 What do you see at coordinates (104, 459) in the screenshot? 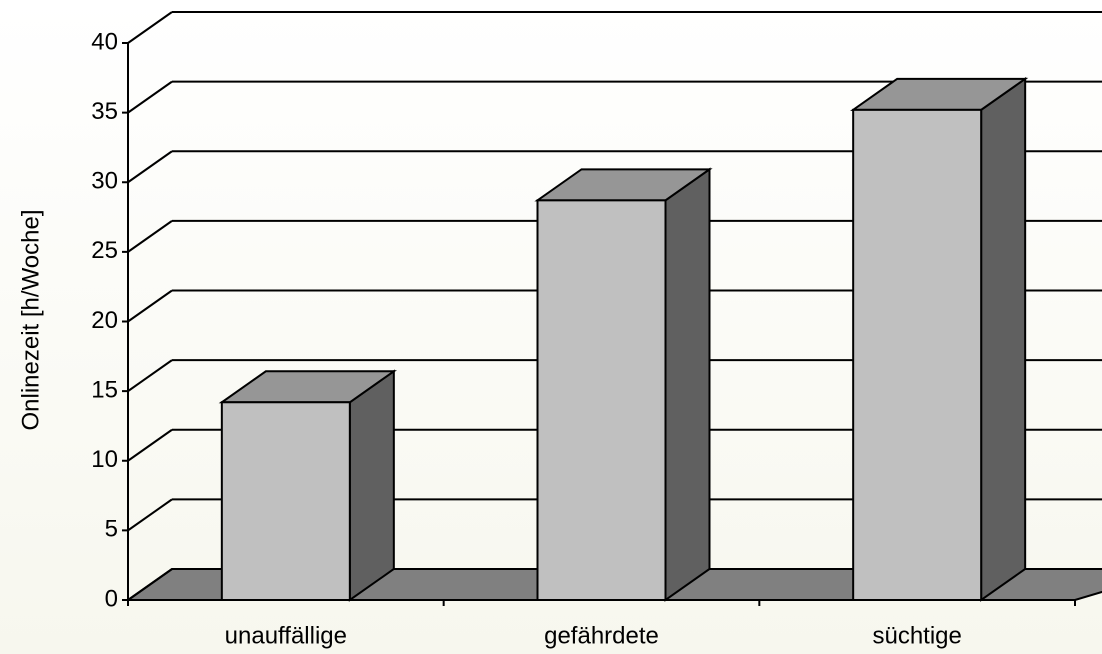
I see `y-tick-label: 10` at bounding box center [104, 459].